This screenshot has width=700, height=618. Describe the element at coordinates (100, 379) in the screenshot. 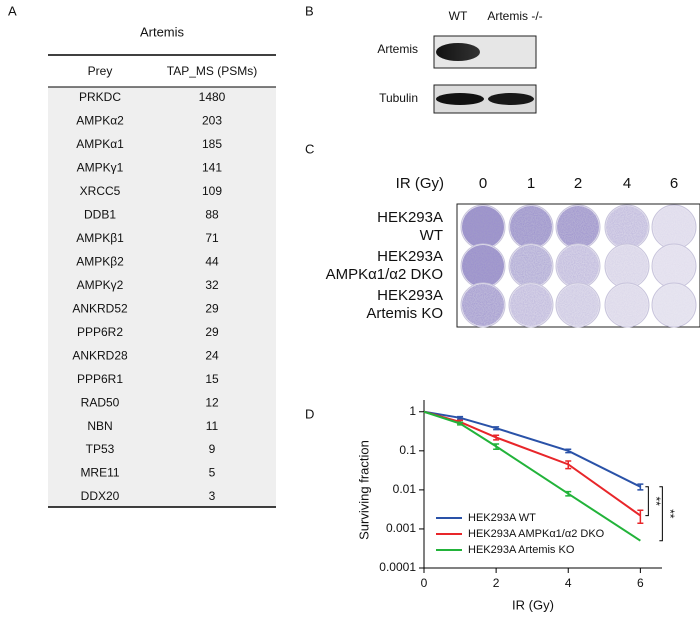

I see `table-cell: PPP6R1` at that location.